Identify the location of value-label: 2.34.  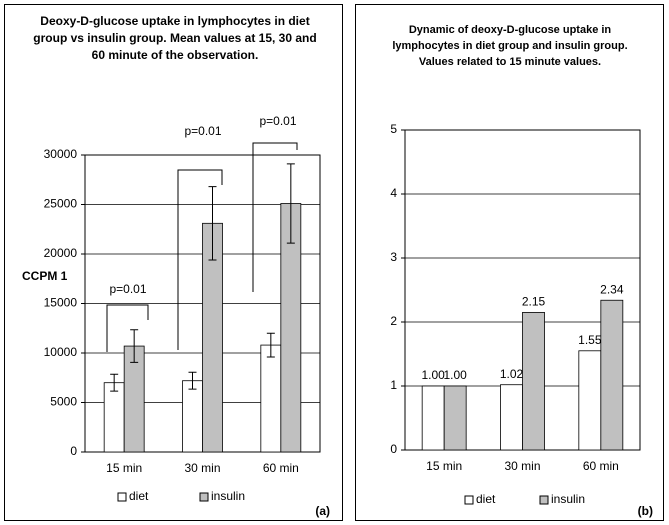
(612, 289).